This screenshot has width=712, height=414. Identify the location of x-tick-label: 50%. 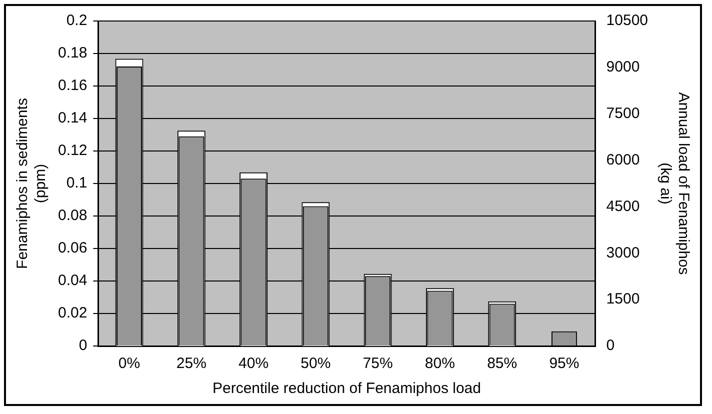
(315, 363).